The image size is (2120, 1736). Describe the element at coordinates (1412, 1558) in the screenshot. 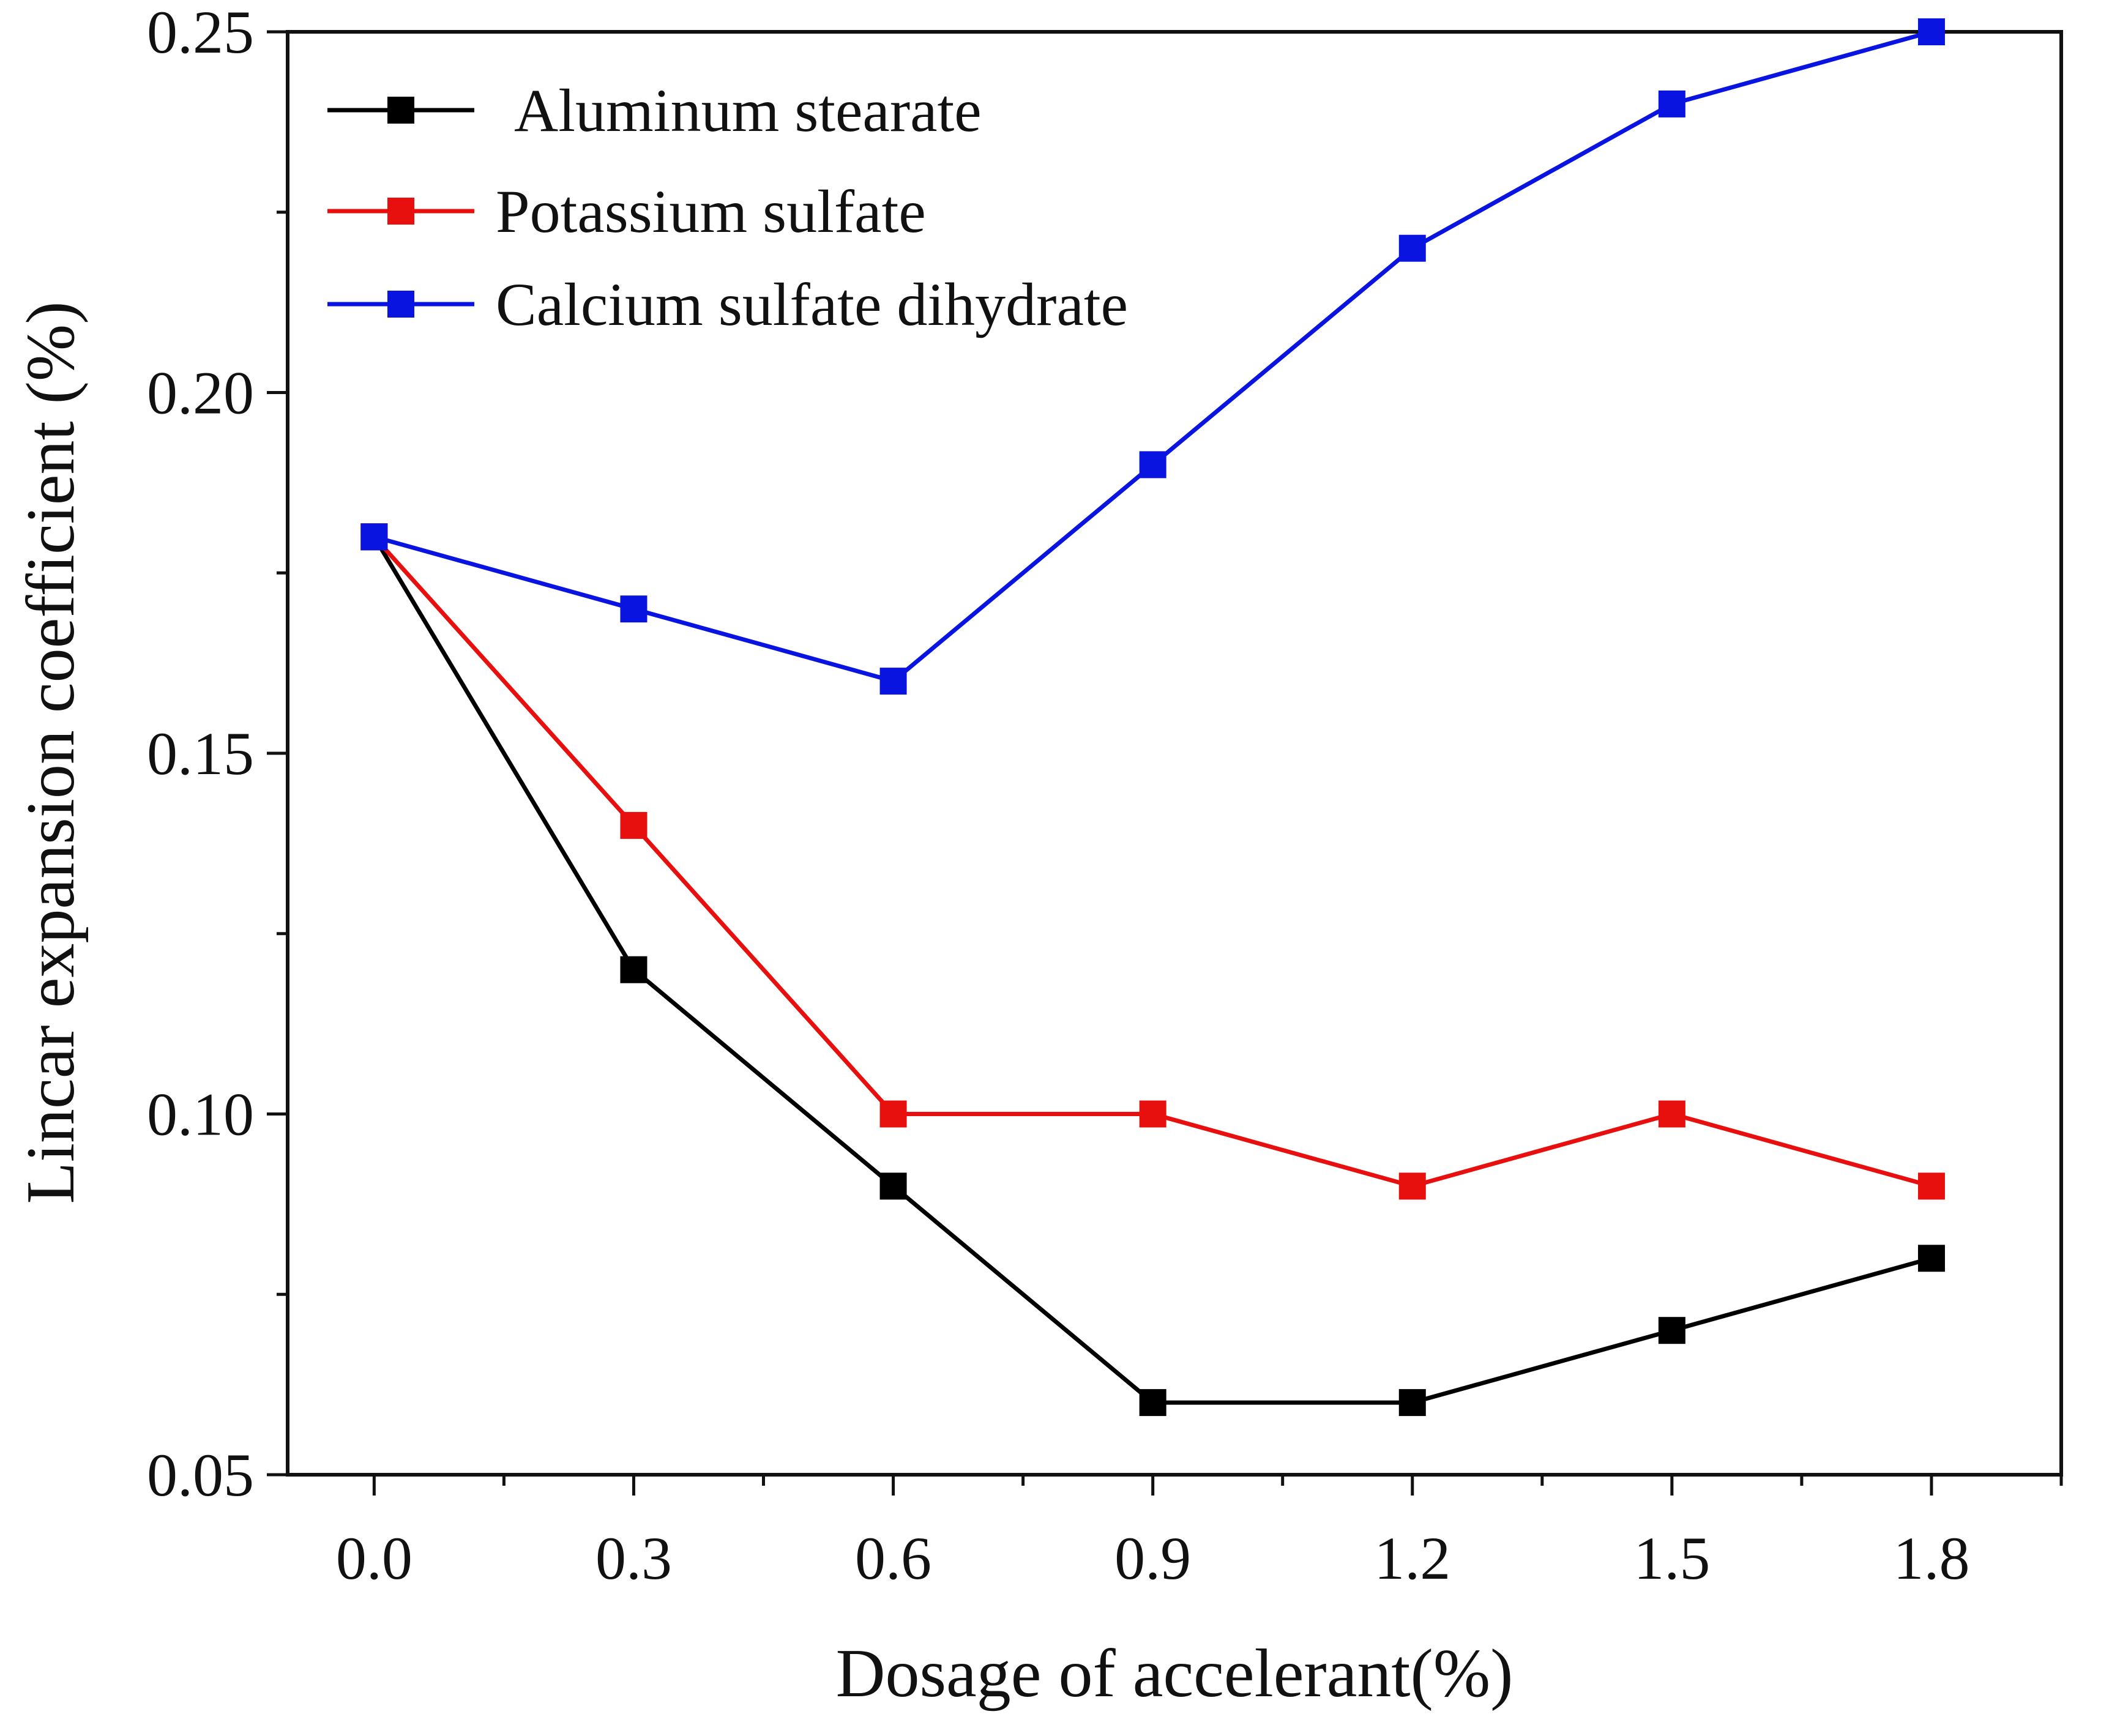

I see `x-tick-label: 1.2` at that location.